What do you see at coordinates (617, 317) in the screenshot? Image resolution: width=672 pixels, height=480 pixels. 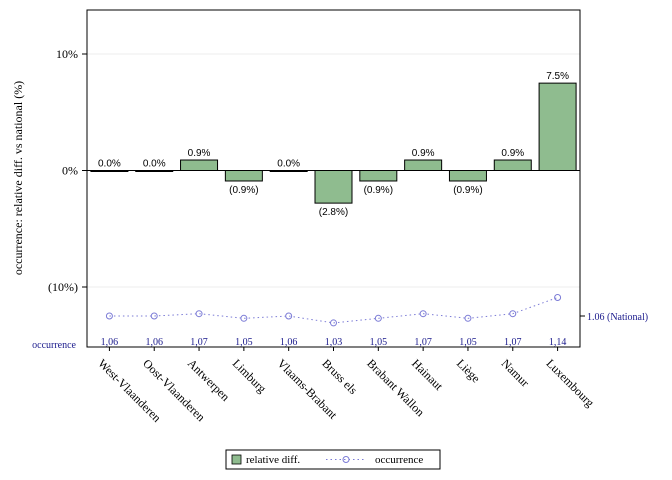 I see `national-occurrence-label: 1.06 (National)` at bounding box center [617, 317].